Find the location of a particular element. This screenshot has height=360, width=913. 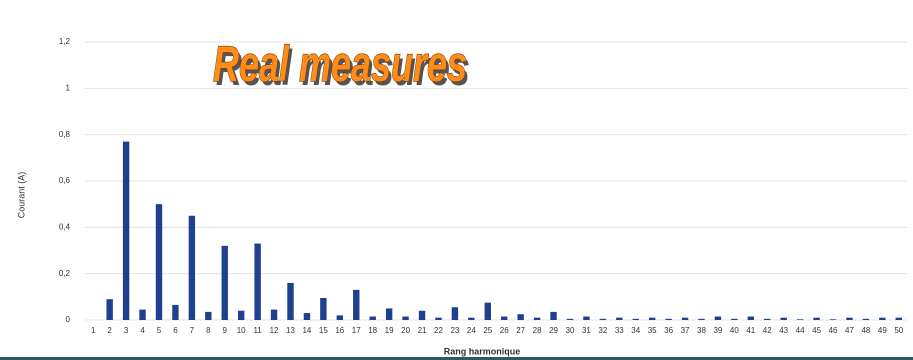

x-tick-label: 43 is located at coordinates (783, 330).